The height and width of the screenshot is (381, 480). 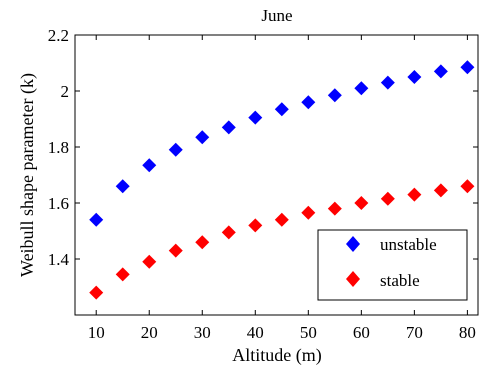 I want to click on legend-label-unstable: unstable, so click(x=408, y=244).